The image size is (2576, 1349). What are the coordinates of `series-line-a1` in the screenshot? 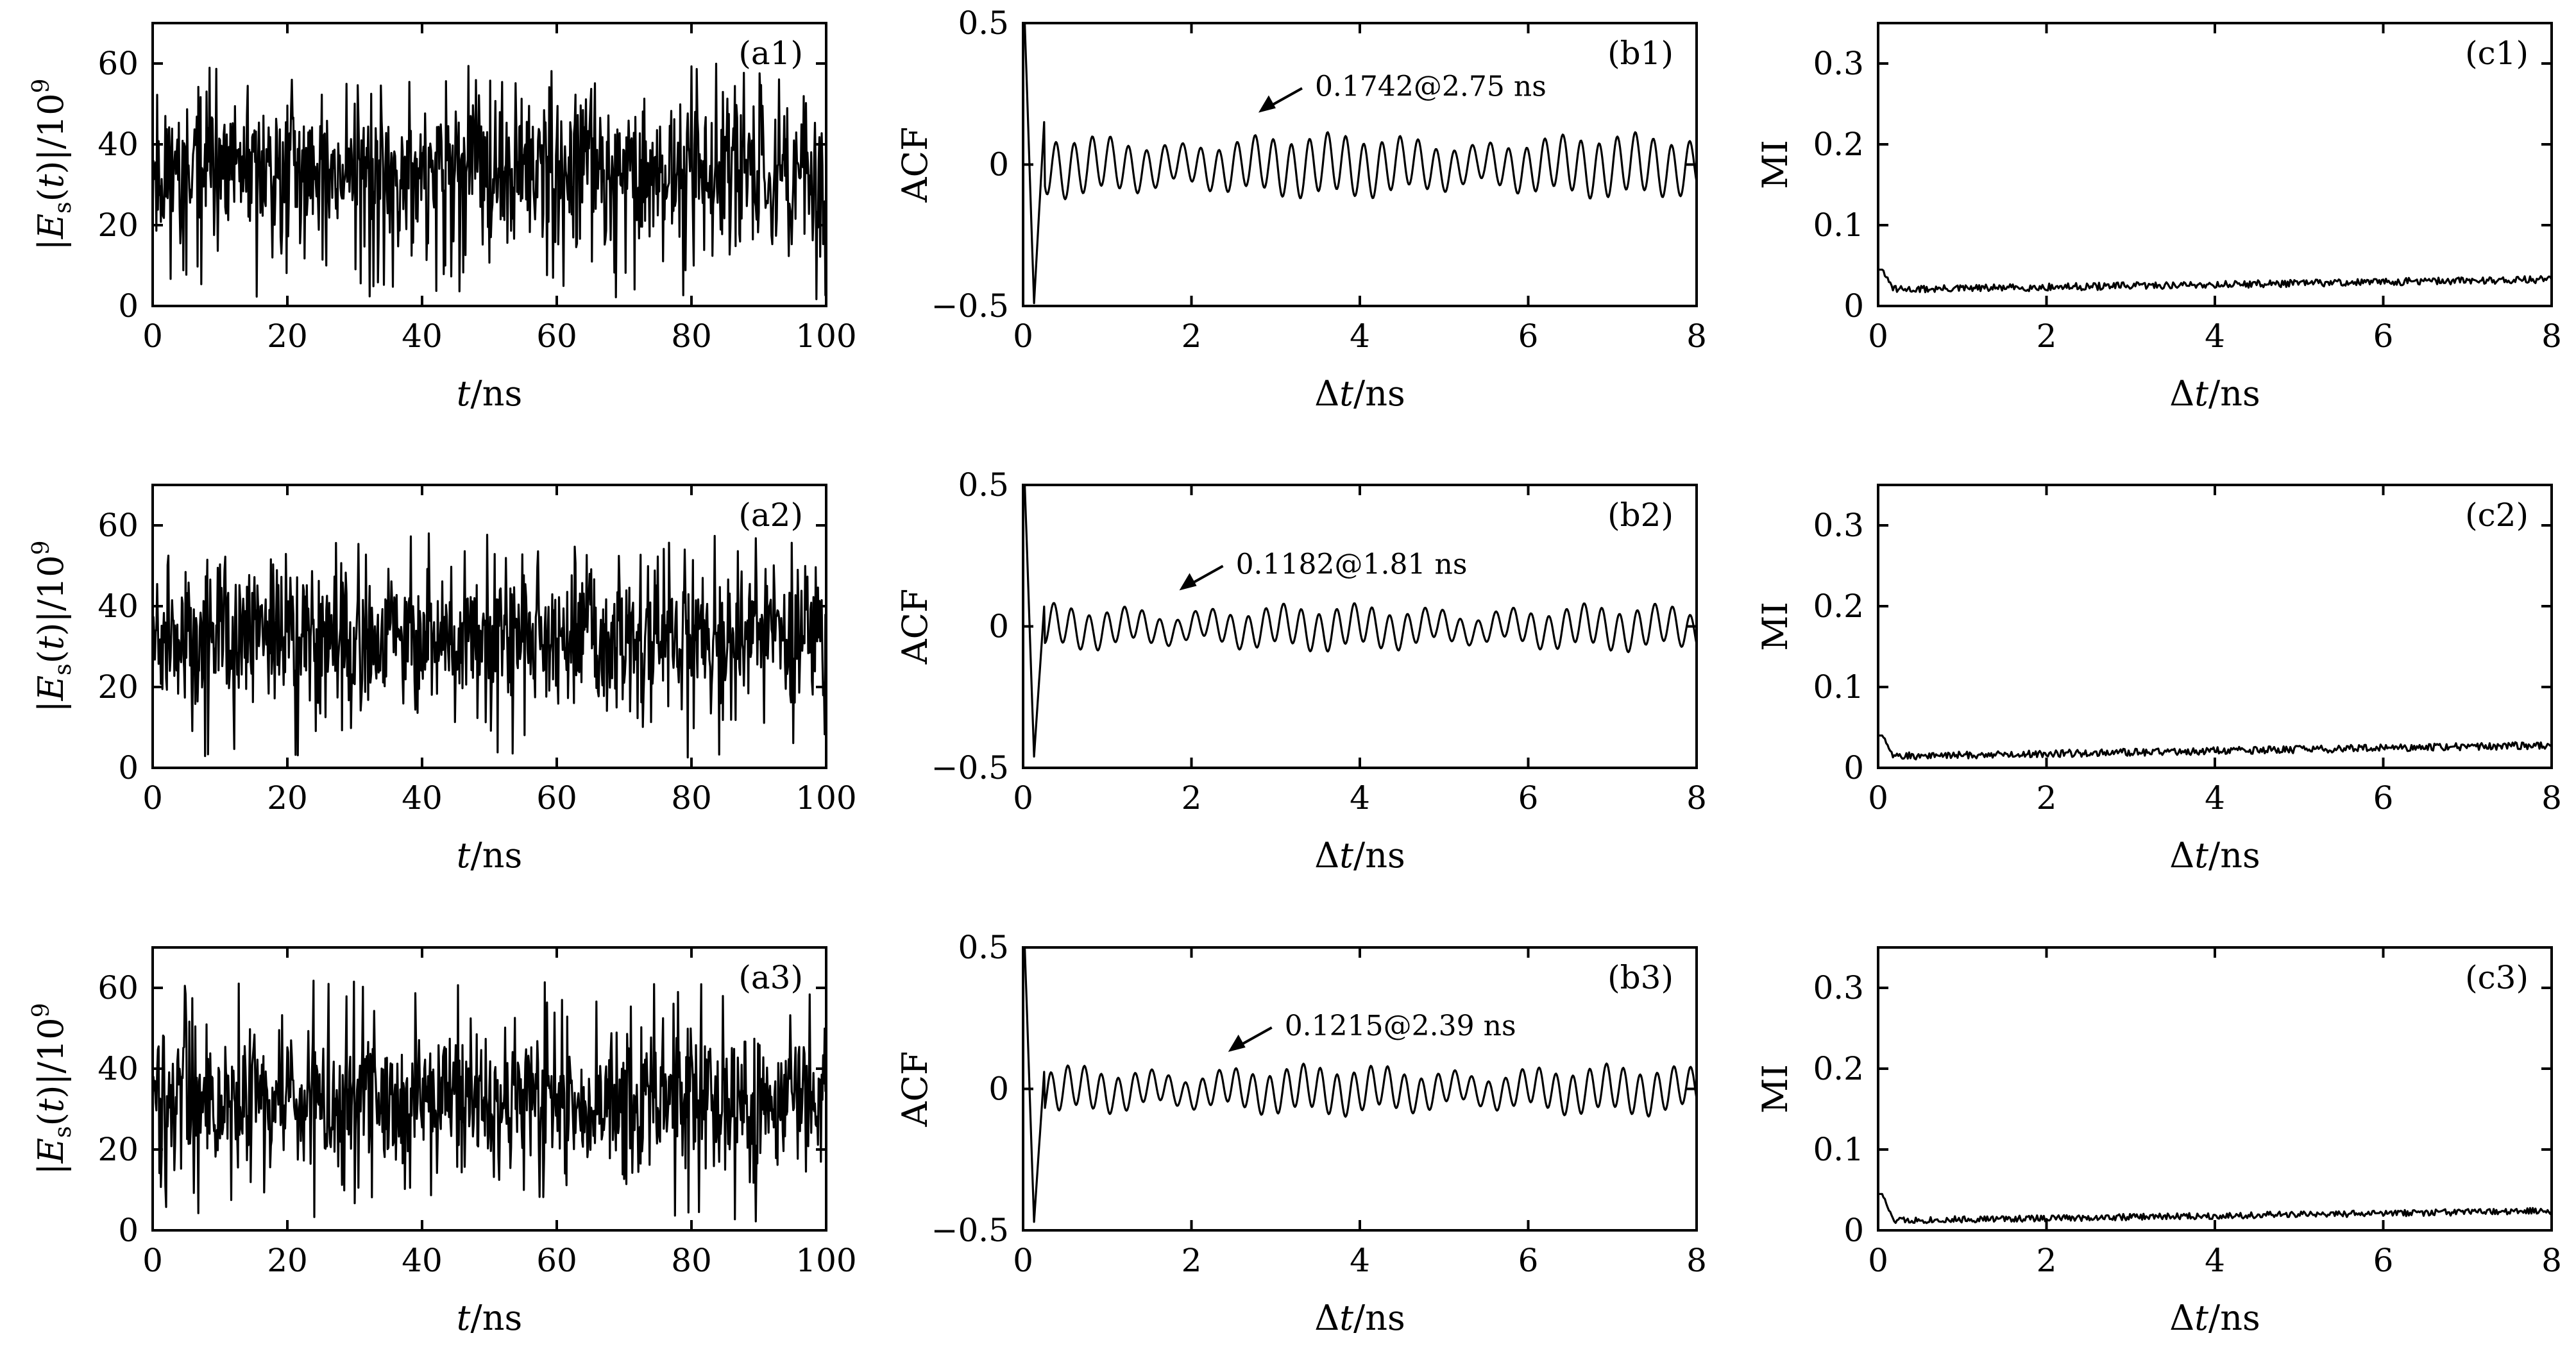 It's located at (489, 181).